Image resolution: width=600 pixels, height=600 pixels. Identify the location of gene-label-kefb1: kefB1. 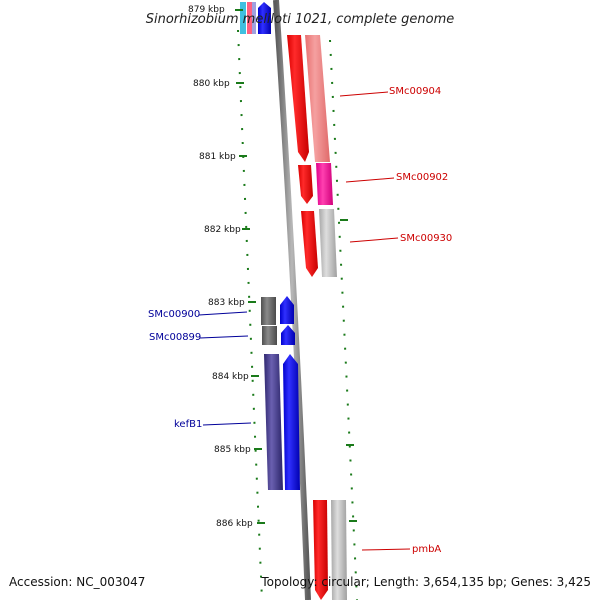
(188, 424).